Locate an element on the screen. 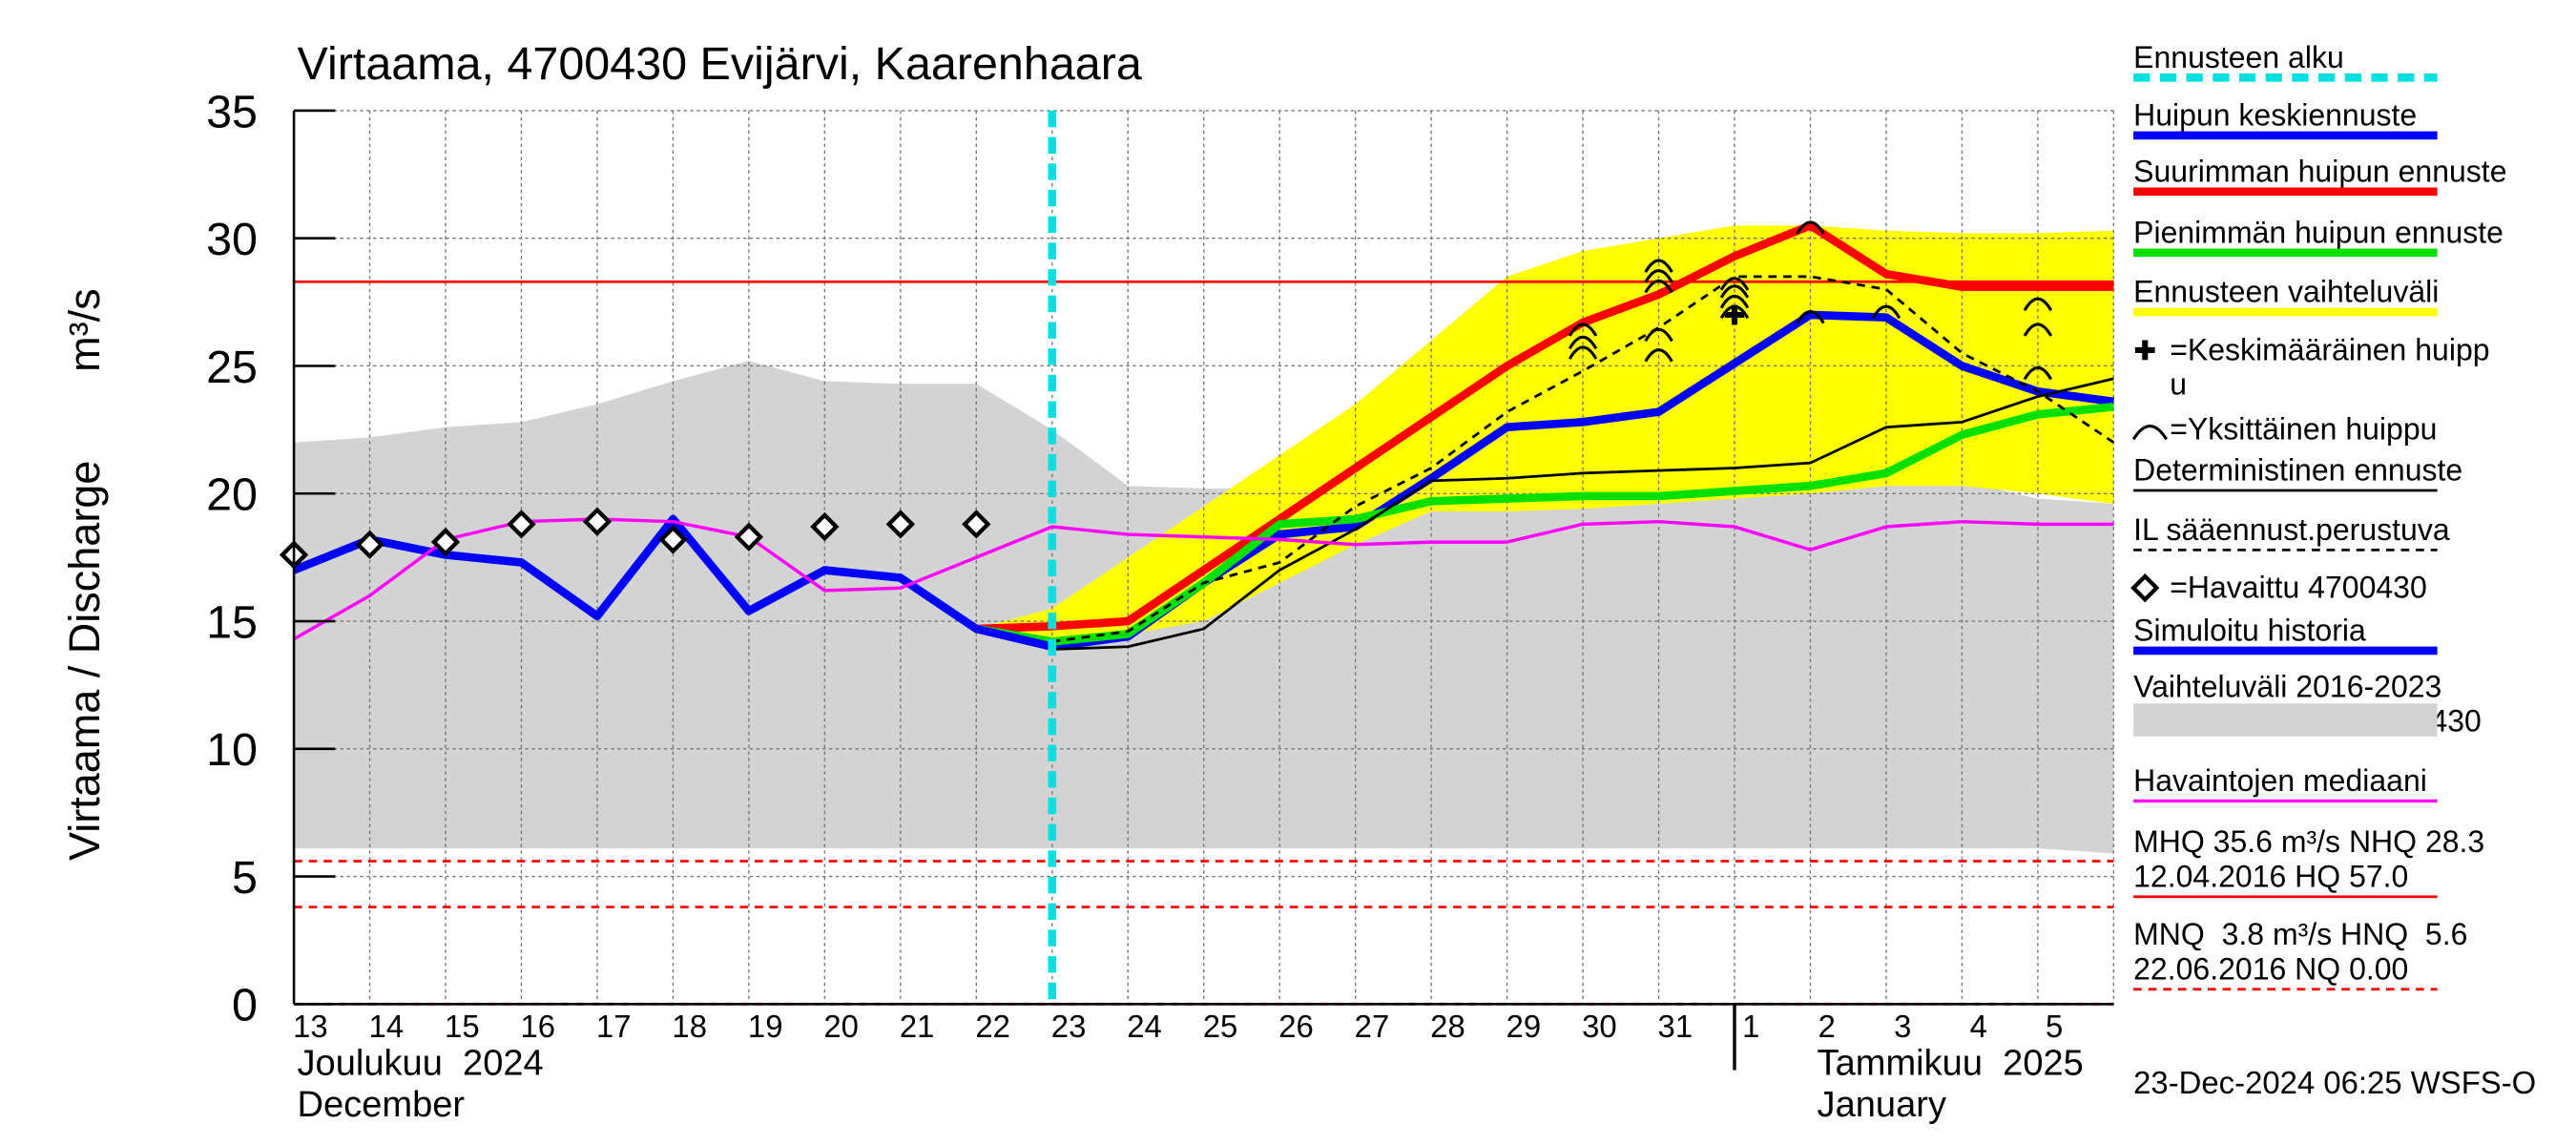  legend-label: Ennusteen vaihteluväli is located at coordinates (2286, 292).